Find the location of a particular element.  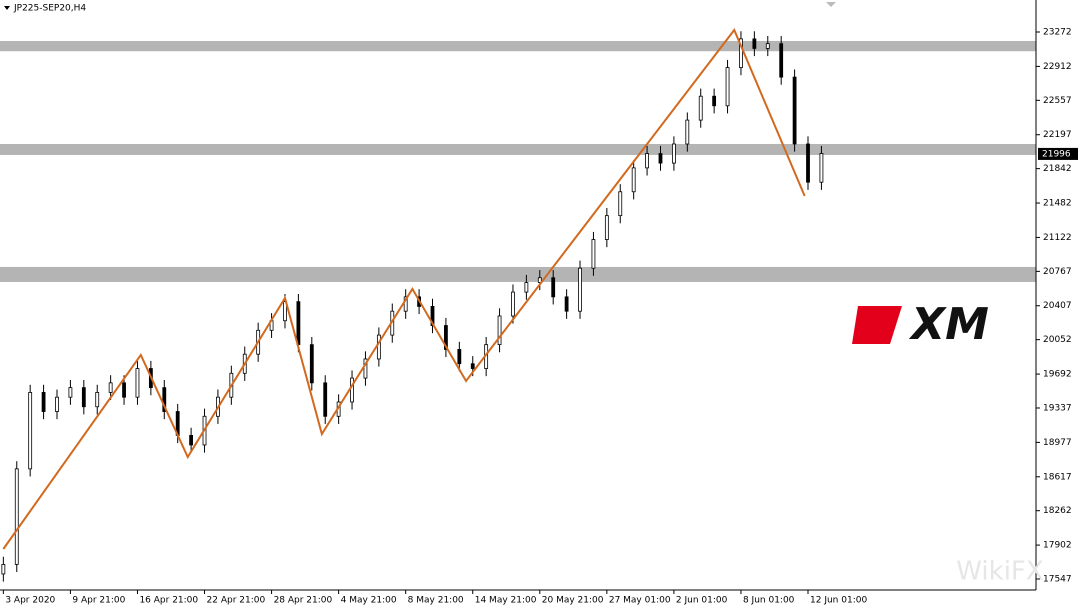

y-tick-label: 17902 is located at coordinates (1057, 546).